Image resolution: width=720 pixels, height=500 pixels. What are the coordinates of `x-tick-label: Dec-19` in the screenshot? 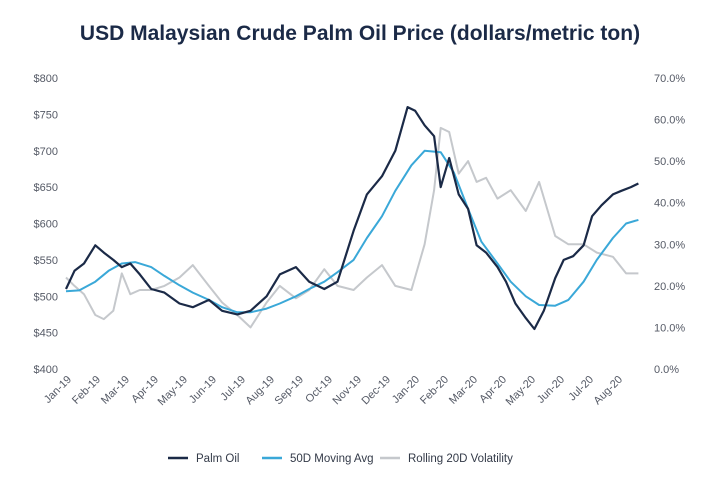 It's located at (377, 391).